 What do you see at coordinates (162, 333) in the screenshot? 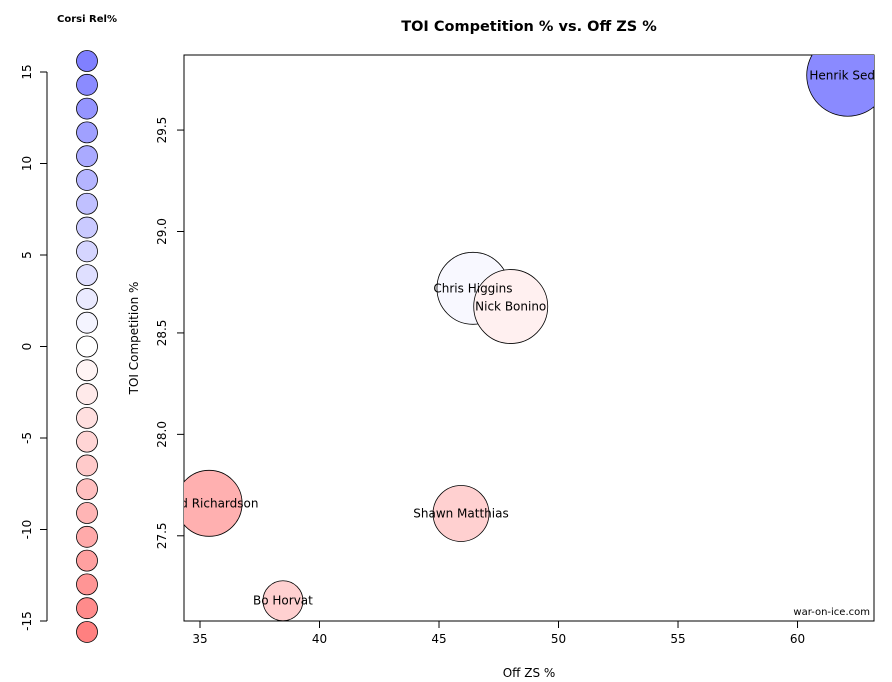
I see `y-tick-label: 28.5` at bounding box center [162, 333].